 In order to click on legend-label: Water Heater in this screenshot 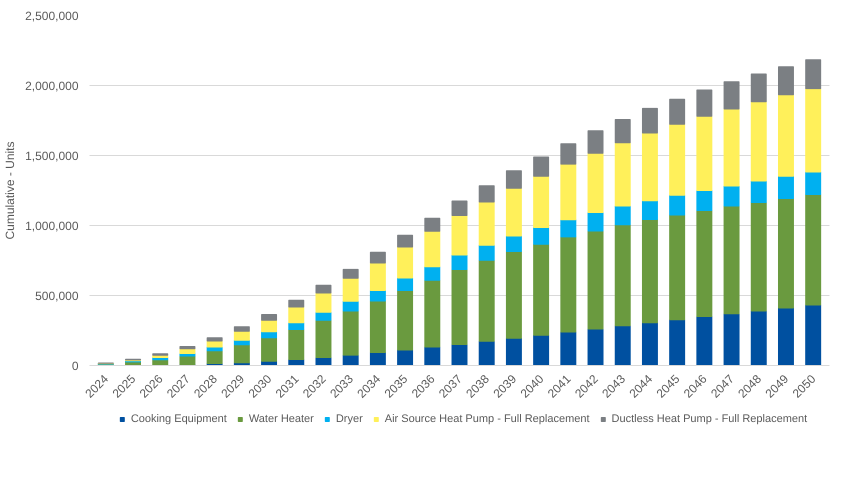, I will do `click(281, 419)`.